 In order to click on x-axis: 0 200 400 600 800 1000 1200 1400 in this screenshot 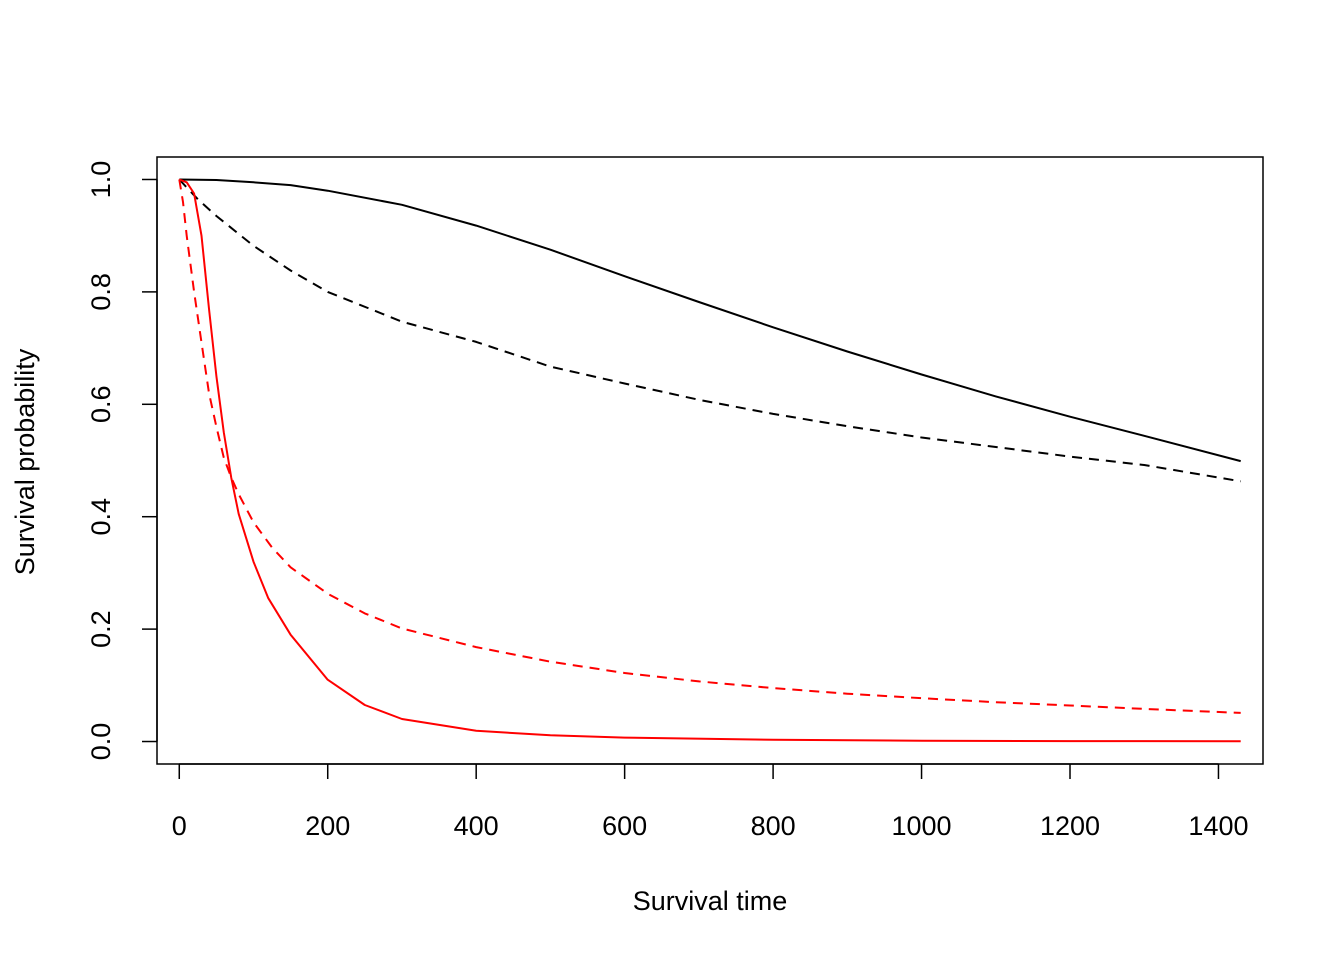, I will do `click(710, 802)`.